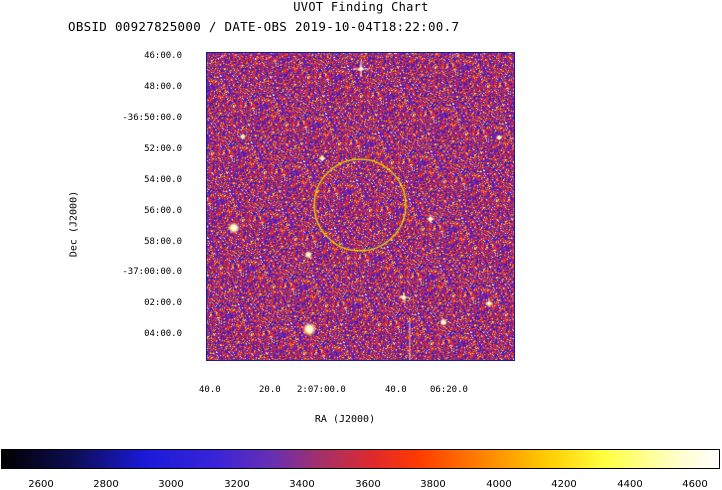  Describe the element at coordinates (360, 459) in the screenshot. I see `colorbar` at that location.